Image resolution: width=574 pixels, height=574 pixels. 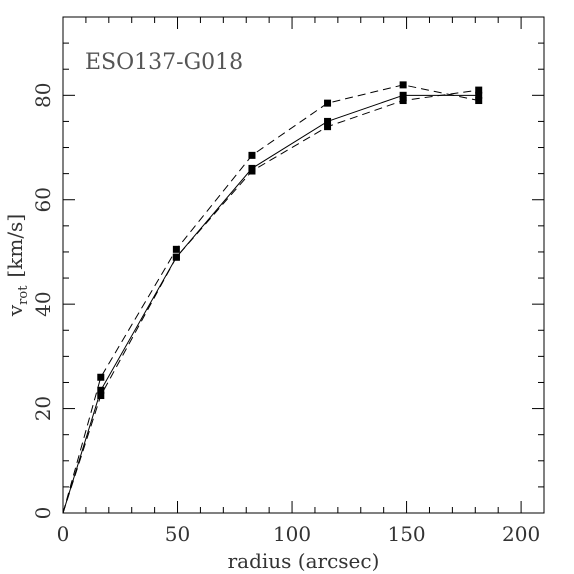 What do you see at coordinates (43, 408) in the screenshot?
I see `y-tick-label: 20` at bounding box center [43, 408].